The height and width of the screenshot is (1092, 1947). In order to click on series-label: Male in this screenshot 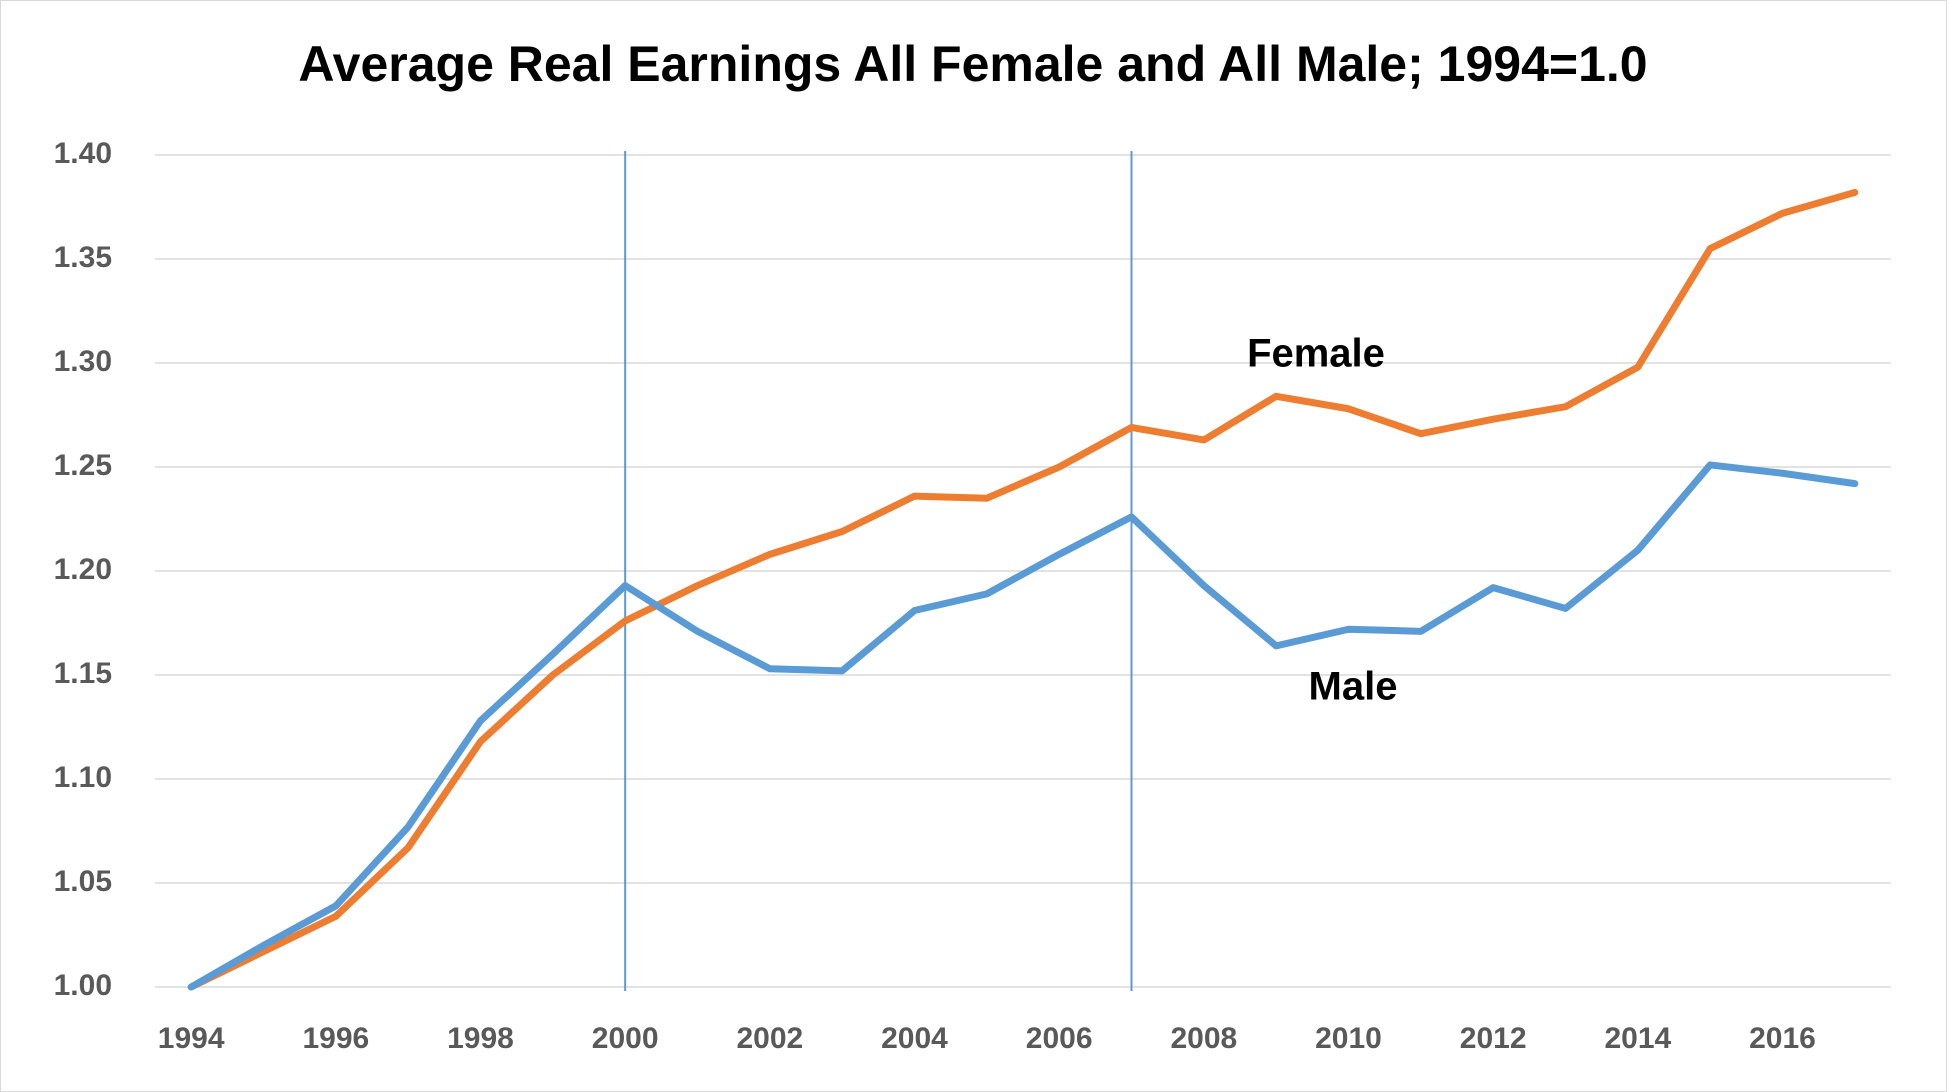, I will do `click(1353, 687)`.